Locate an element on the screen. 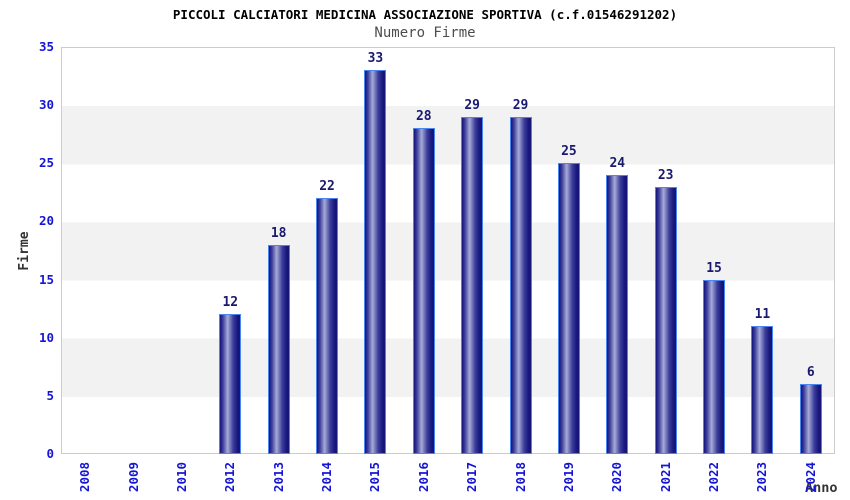  y-tick-label: 25 is located at coordinates (46, 163).